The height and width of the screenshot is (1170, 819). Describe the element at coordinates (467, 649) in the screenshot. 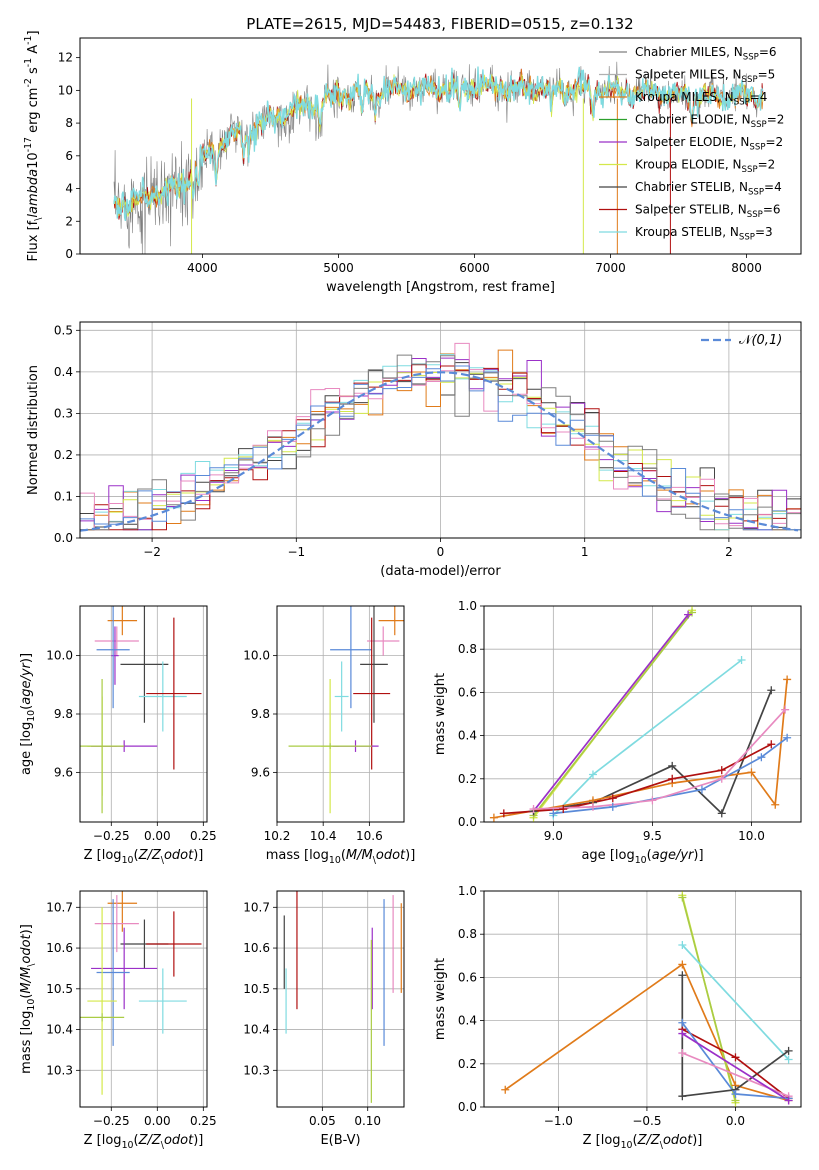

I see `y-tick-label: 0.8` at that location.